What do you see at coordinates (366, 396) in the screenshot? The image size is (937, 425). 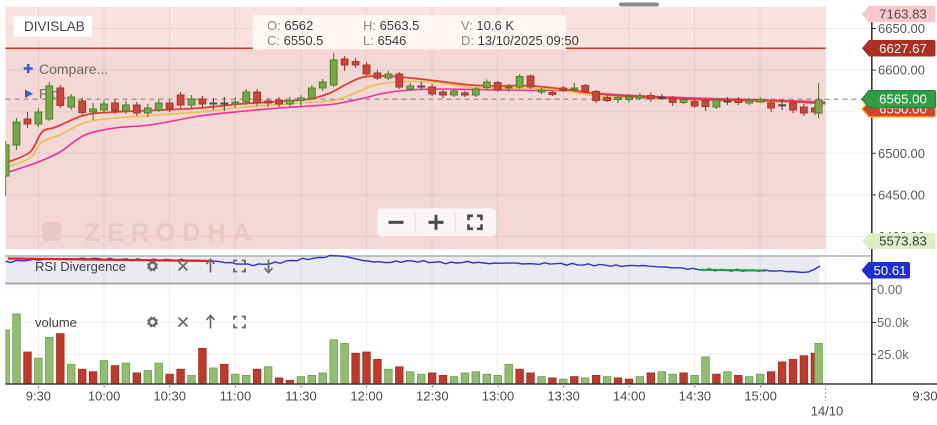 I see `svg-text: 12:00` at bounding box center [366, 396].